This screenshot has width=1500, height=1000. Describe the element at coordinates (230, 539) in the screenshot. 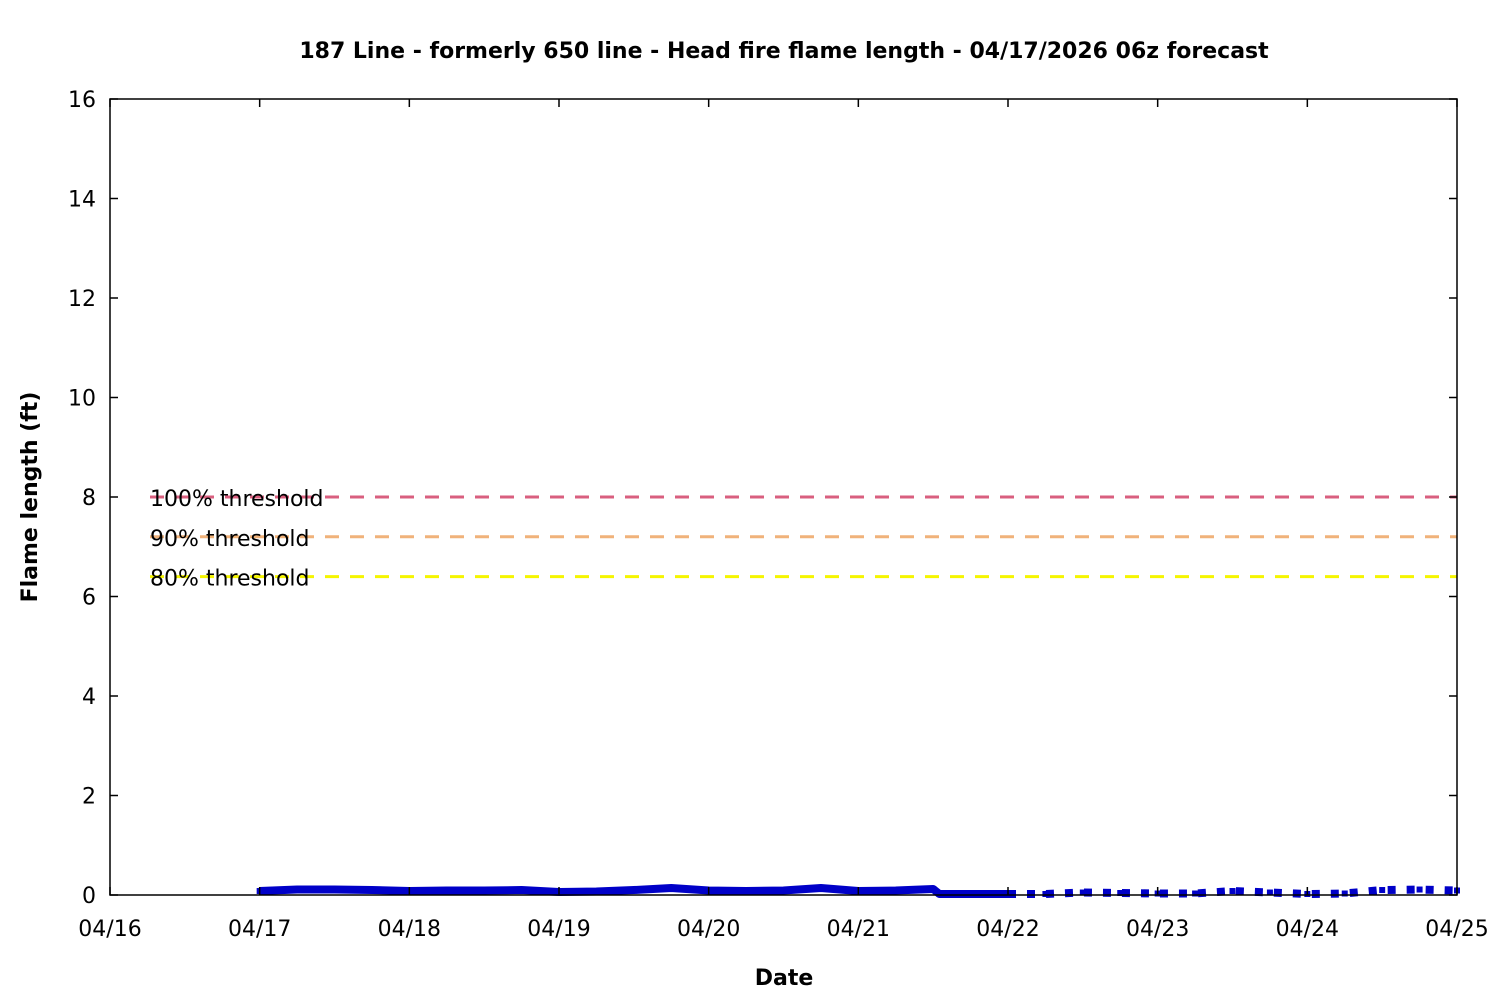

I see `threshold-label: 90% threshold` at that location.